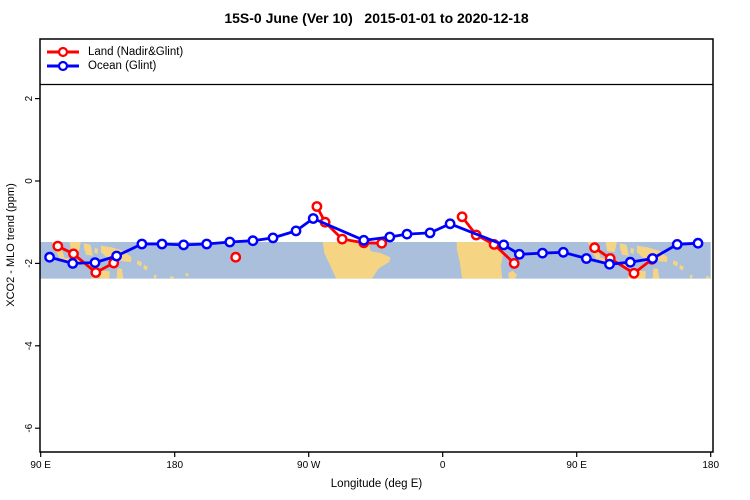 The image size is (750, 500). What do you see at coordinates (63, 66) in the screenshot?
I see `ocean-series-swatch` at bounding box center [63, 66].